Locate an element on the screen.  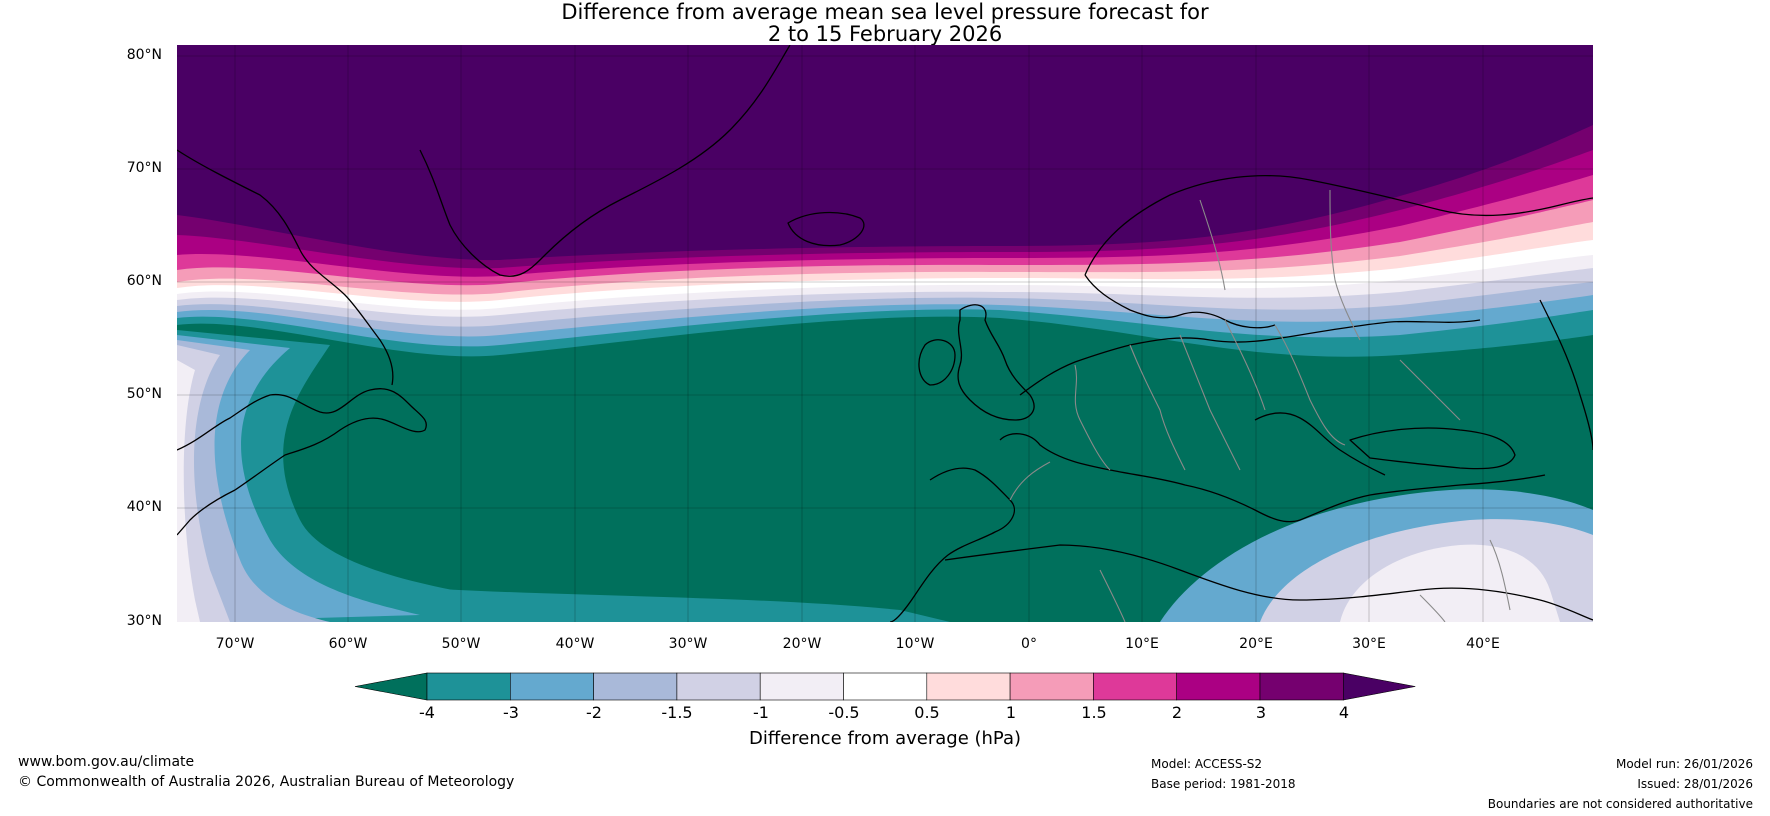
lon-label-60w: 60°W is located at coordinates (348, 644).